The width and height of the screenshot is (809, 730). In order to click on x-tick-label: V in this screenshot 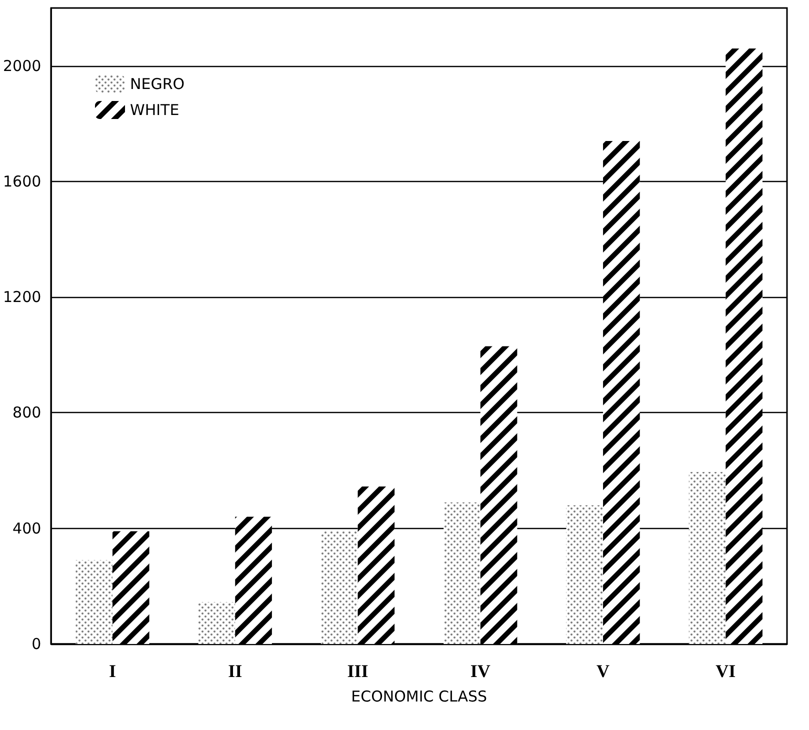, I will do `click(603, 671)`.